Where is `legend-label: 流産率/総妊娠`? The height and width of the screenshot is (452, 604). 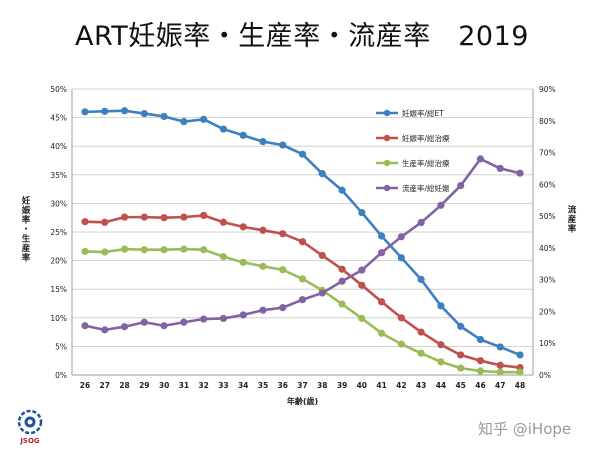 legend-label: 流産率/総妊娠 is located at coordinates (426, 188).